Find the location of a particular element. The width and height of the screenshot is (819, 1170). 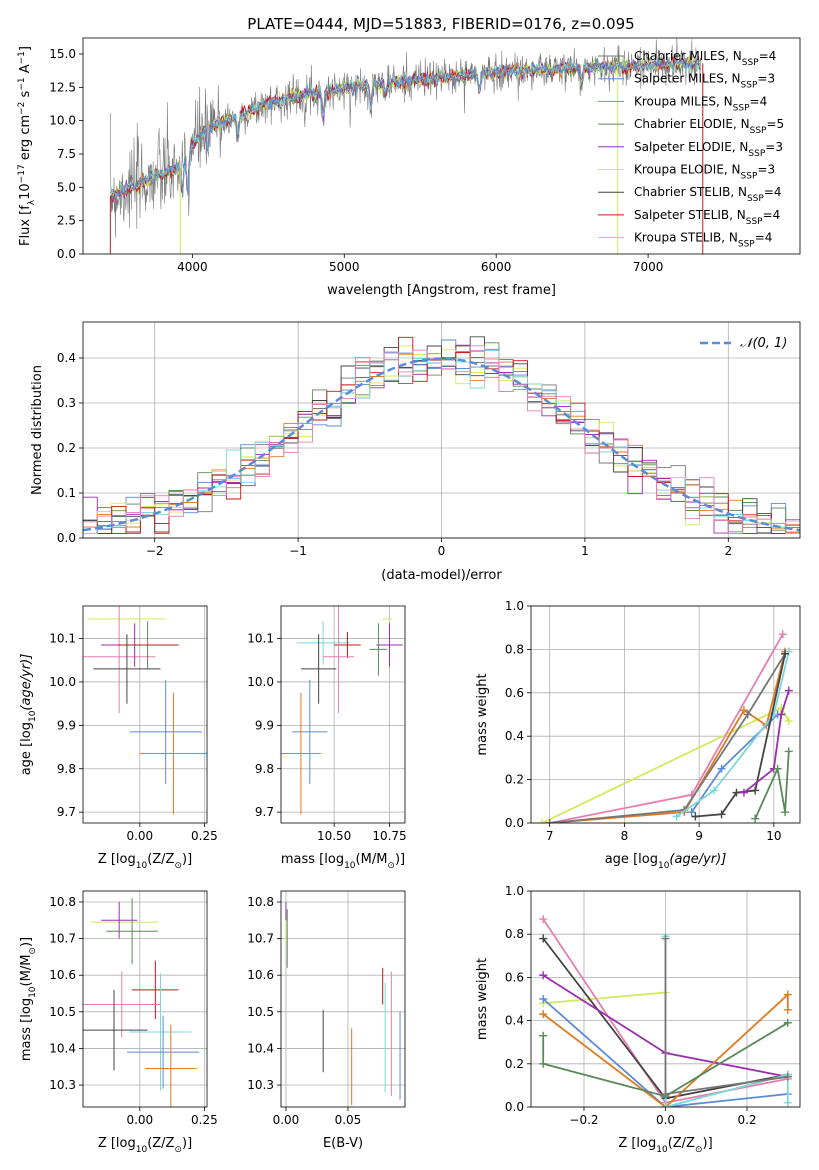

histogram-step-line is located at coordinates (441, 439).